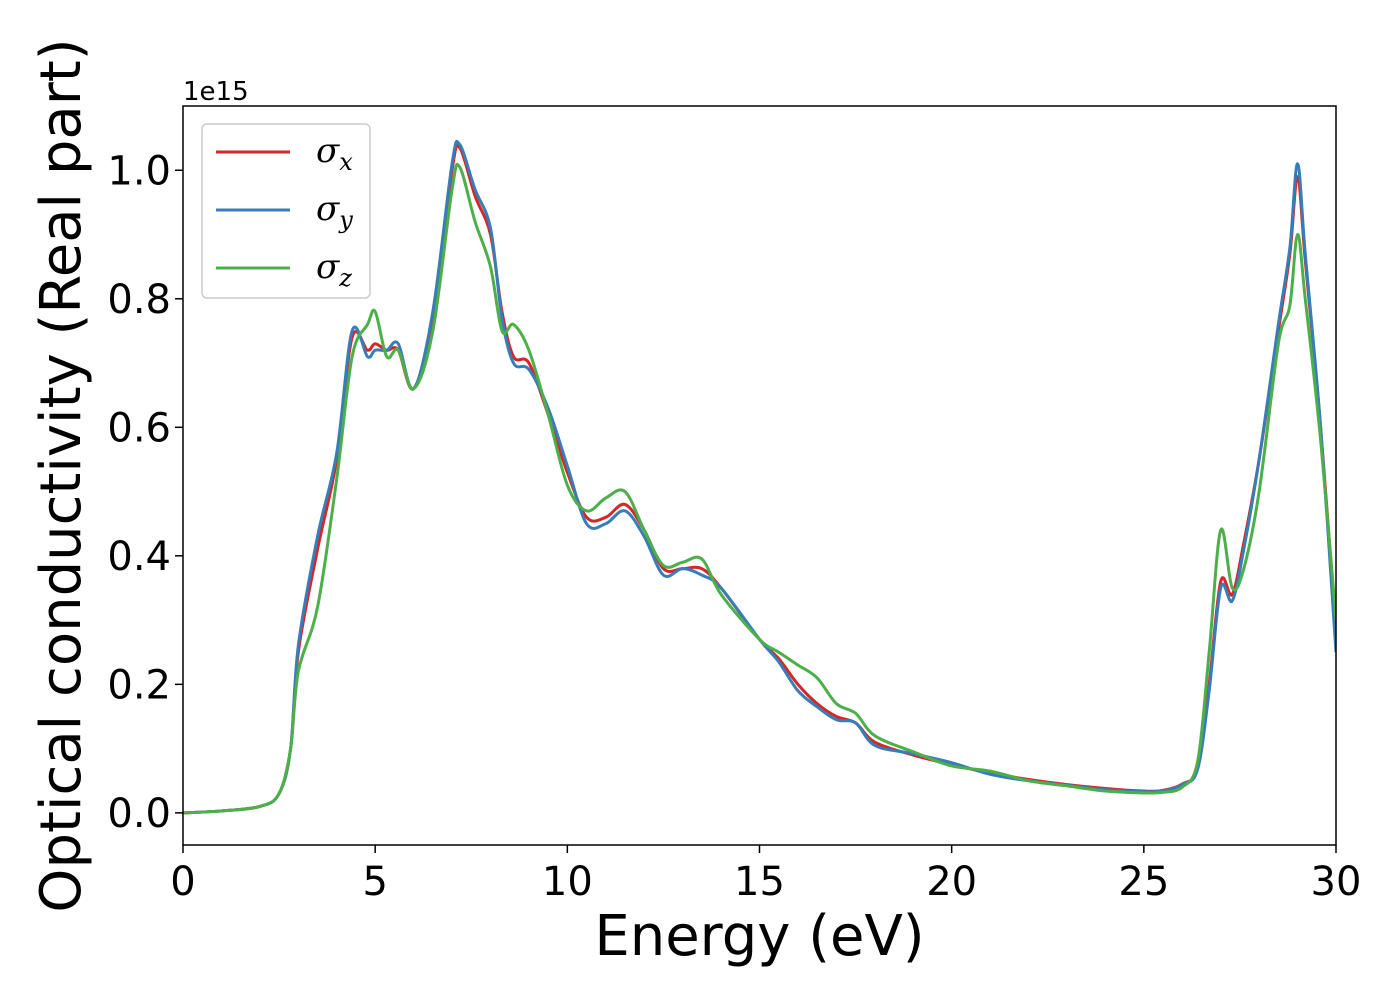 The image size is (1400, 1000). What do you see at coordinates (951, 882) in the screenshot?
I see `x-tick-label: 20` at bounding box center [951, 882].